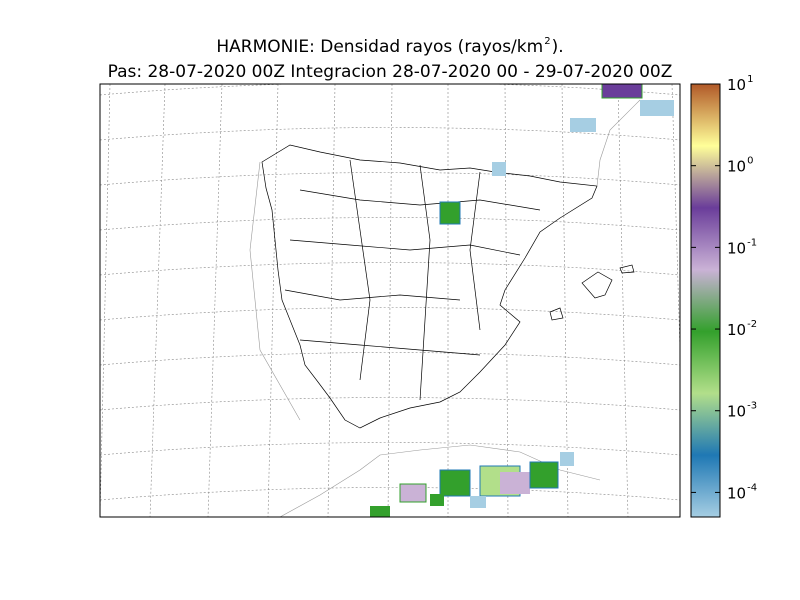 Image resolution: width=800 pixels, height=600 pixels. What do you see at coordinates (705, 300) in the screenshot?
I see `colorbar-gradient` at bounding box center [705, 300].